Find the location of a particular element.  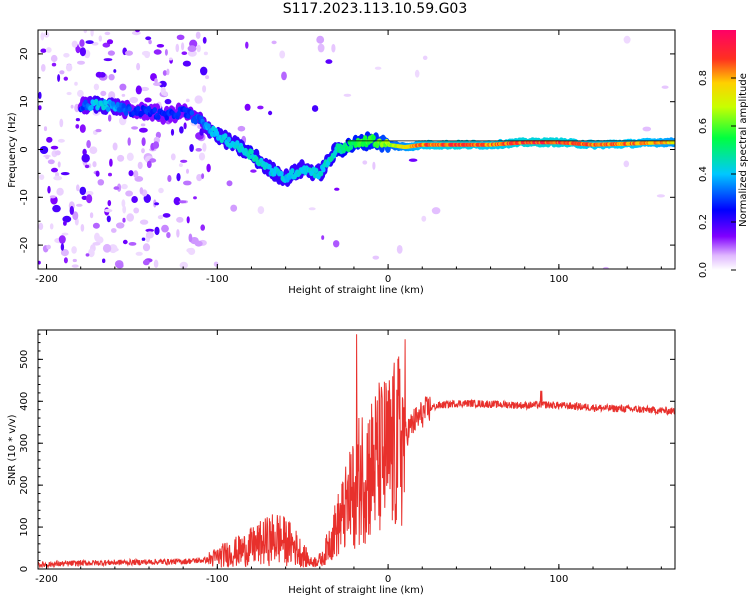

chart-title: S117.2023.113.10.59.G03 is located at coordinates (375, 9).